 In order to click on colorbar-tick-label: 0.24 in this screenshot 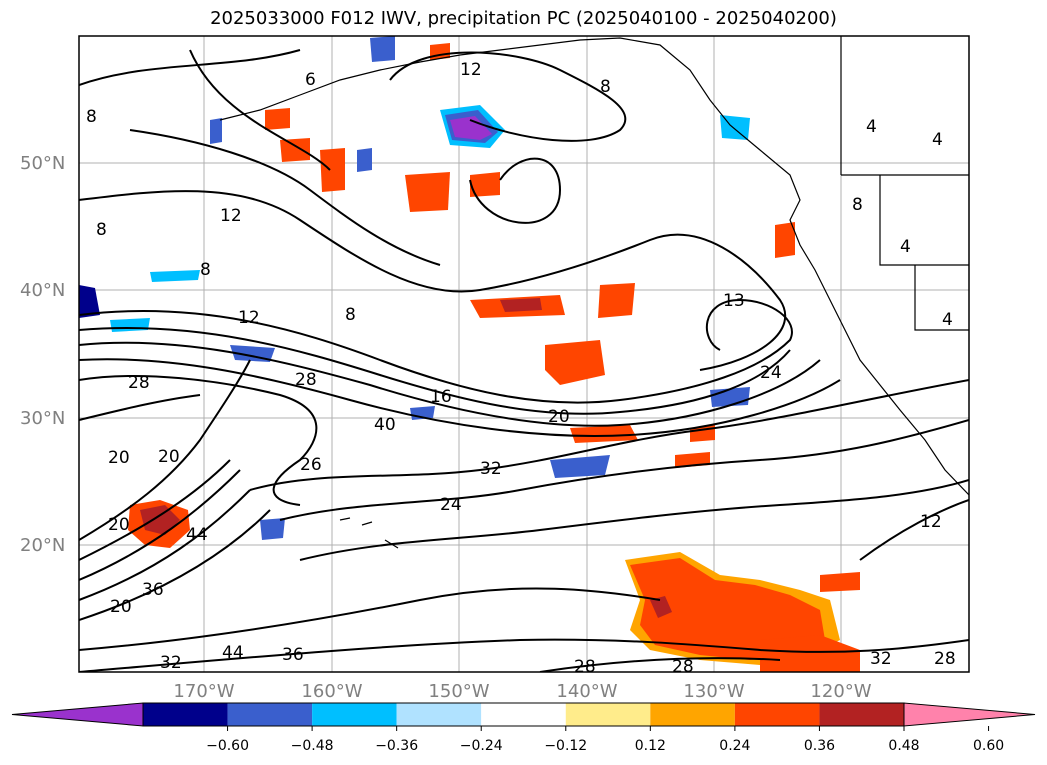, I will do `click(734, 746)`.